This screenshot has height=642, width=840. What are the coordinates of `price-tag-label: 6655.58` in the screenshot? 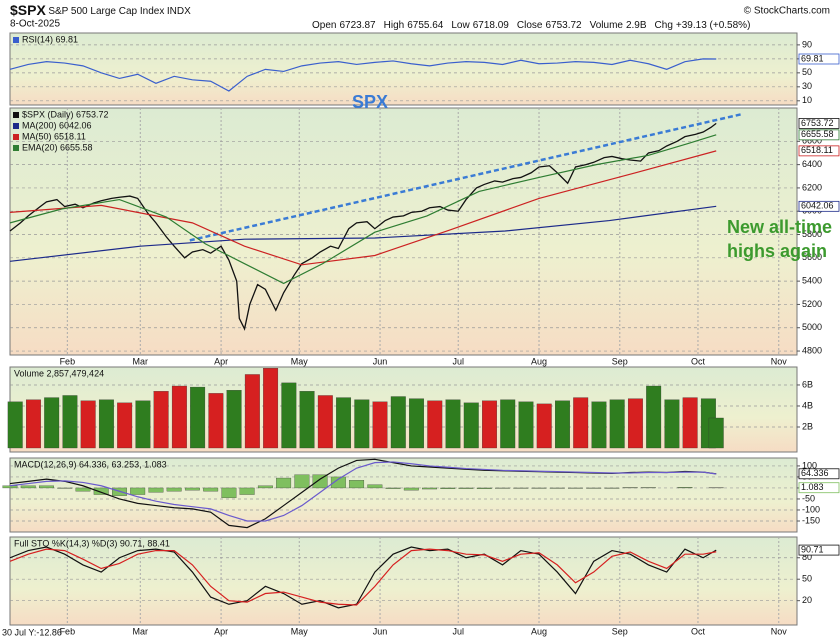 It's located at (817, 134).